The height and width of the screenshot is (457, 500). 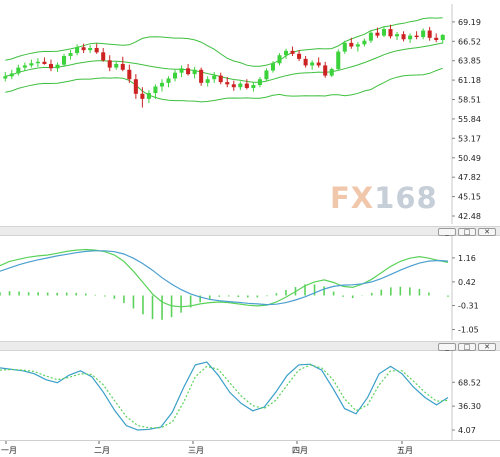 I want to click on x-tick-label: 五月, so click(x=405, y=450).